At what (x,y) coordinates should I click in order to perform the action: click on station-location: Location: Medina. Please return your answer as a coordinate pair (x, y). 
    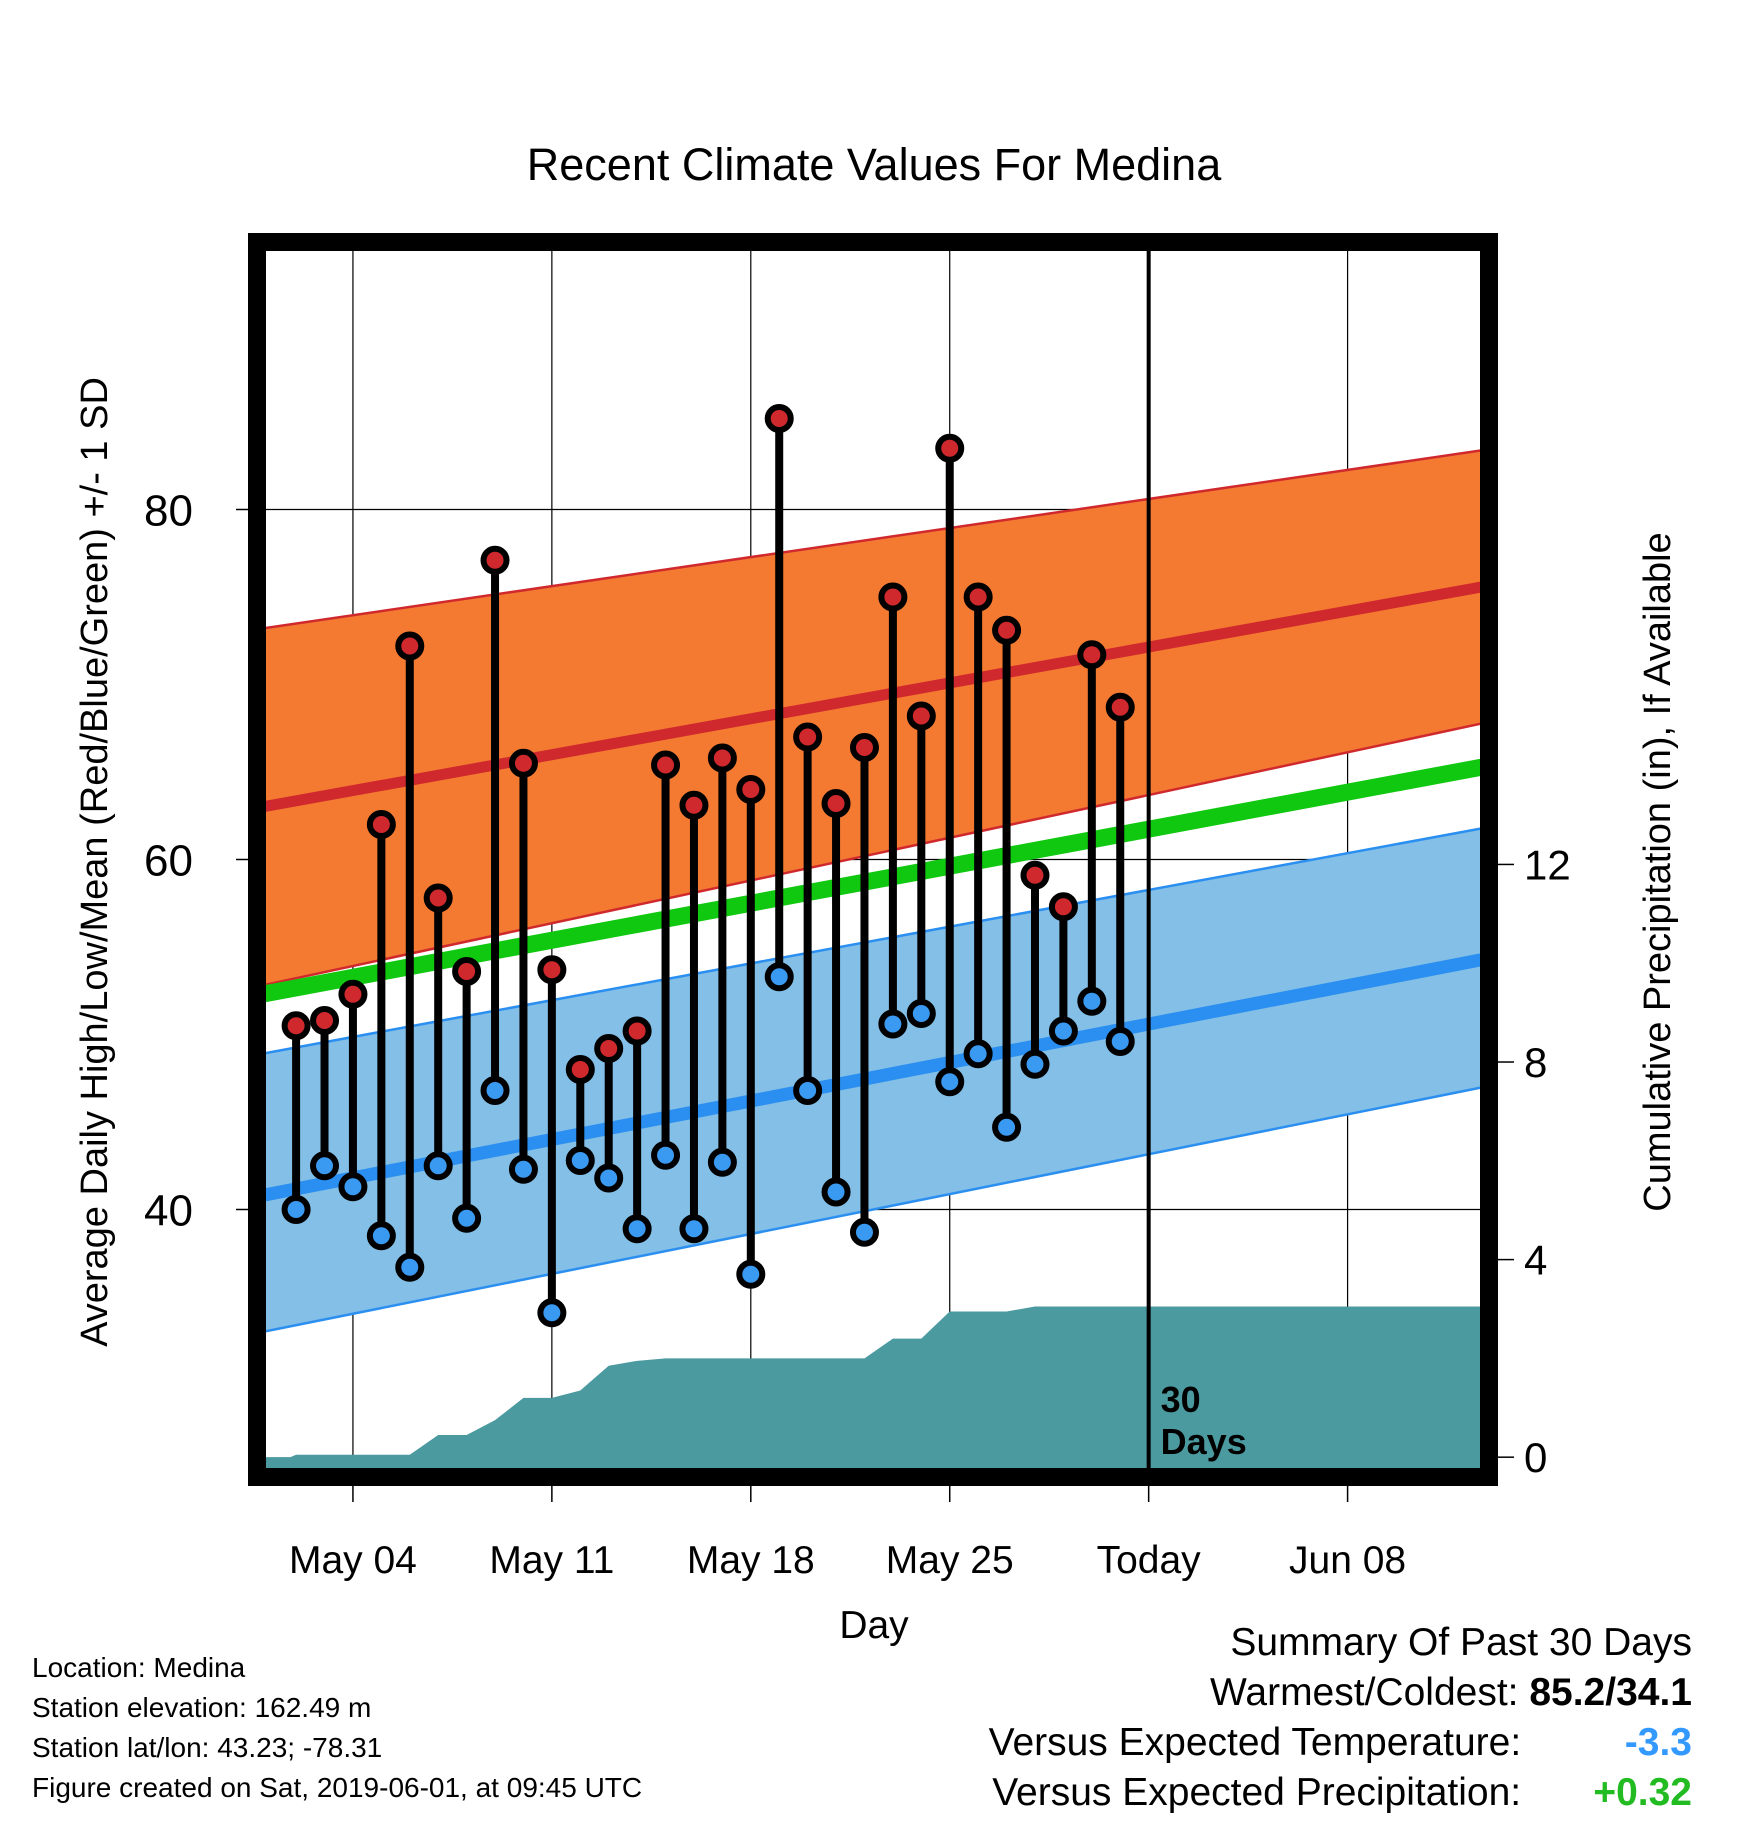
    Looking at the image, I should click on (139, 1667).